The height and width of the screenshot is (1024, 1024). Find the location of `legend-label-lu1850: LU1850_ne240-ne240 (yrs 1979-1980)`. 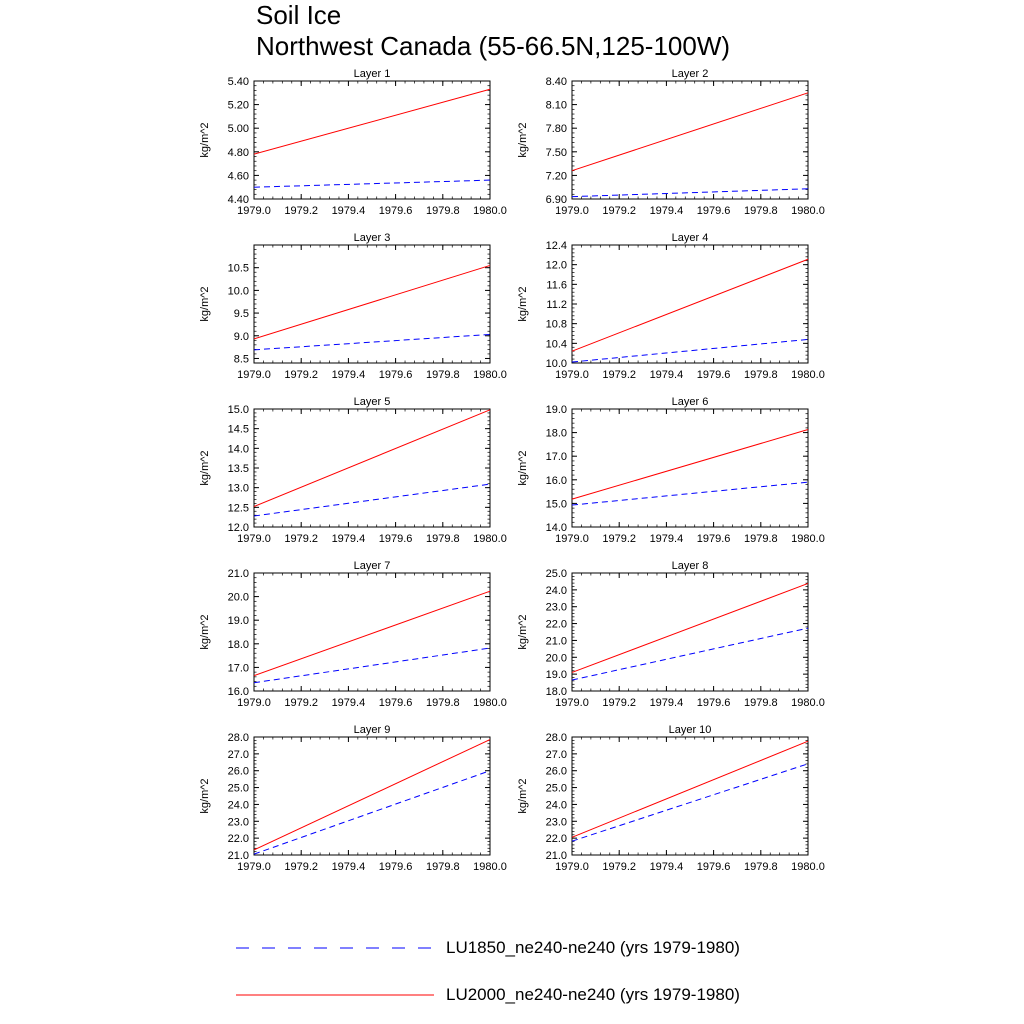

legend-label-lu1850: LU1850_ne240-ne240 (yrs 1979-1980) is located at coordinates (593, 947).